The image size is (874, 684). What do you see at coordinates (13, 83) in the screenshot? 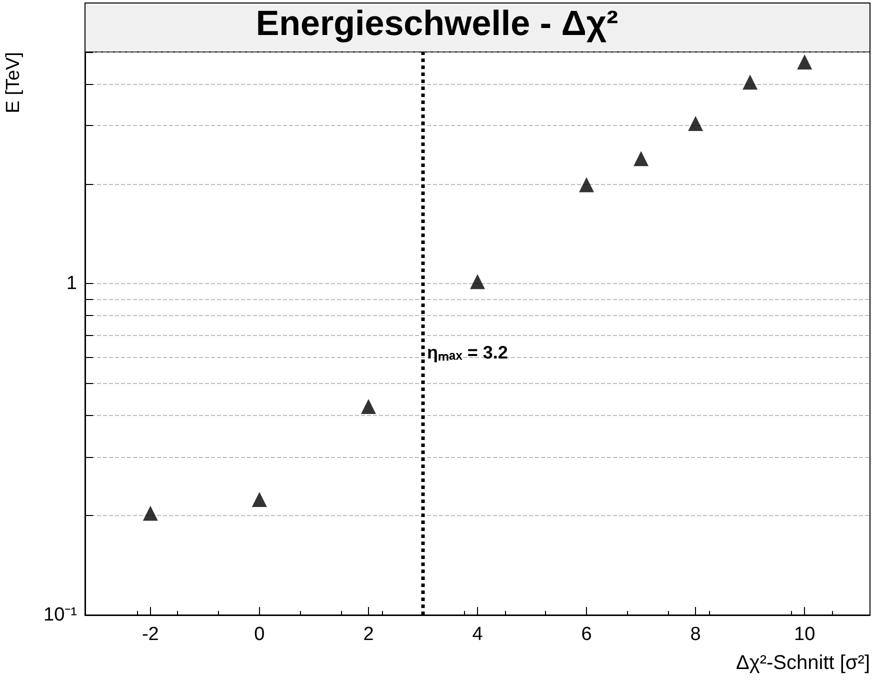
I see `y-axis-title: E [TeV]` at bounding box center [13, 83].